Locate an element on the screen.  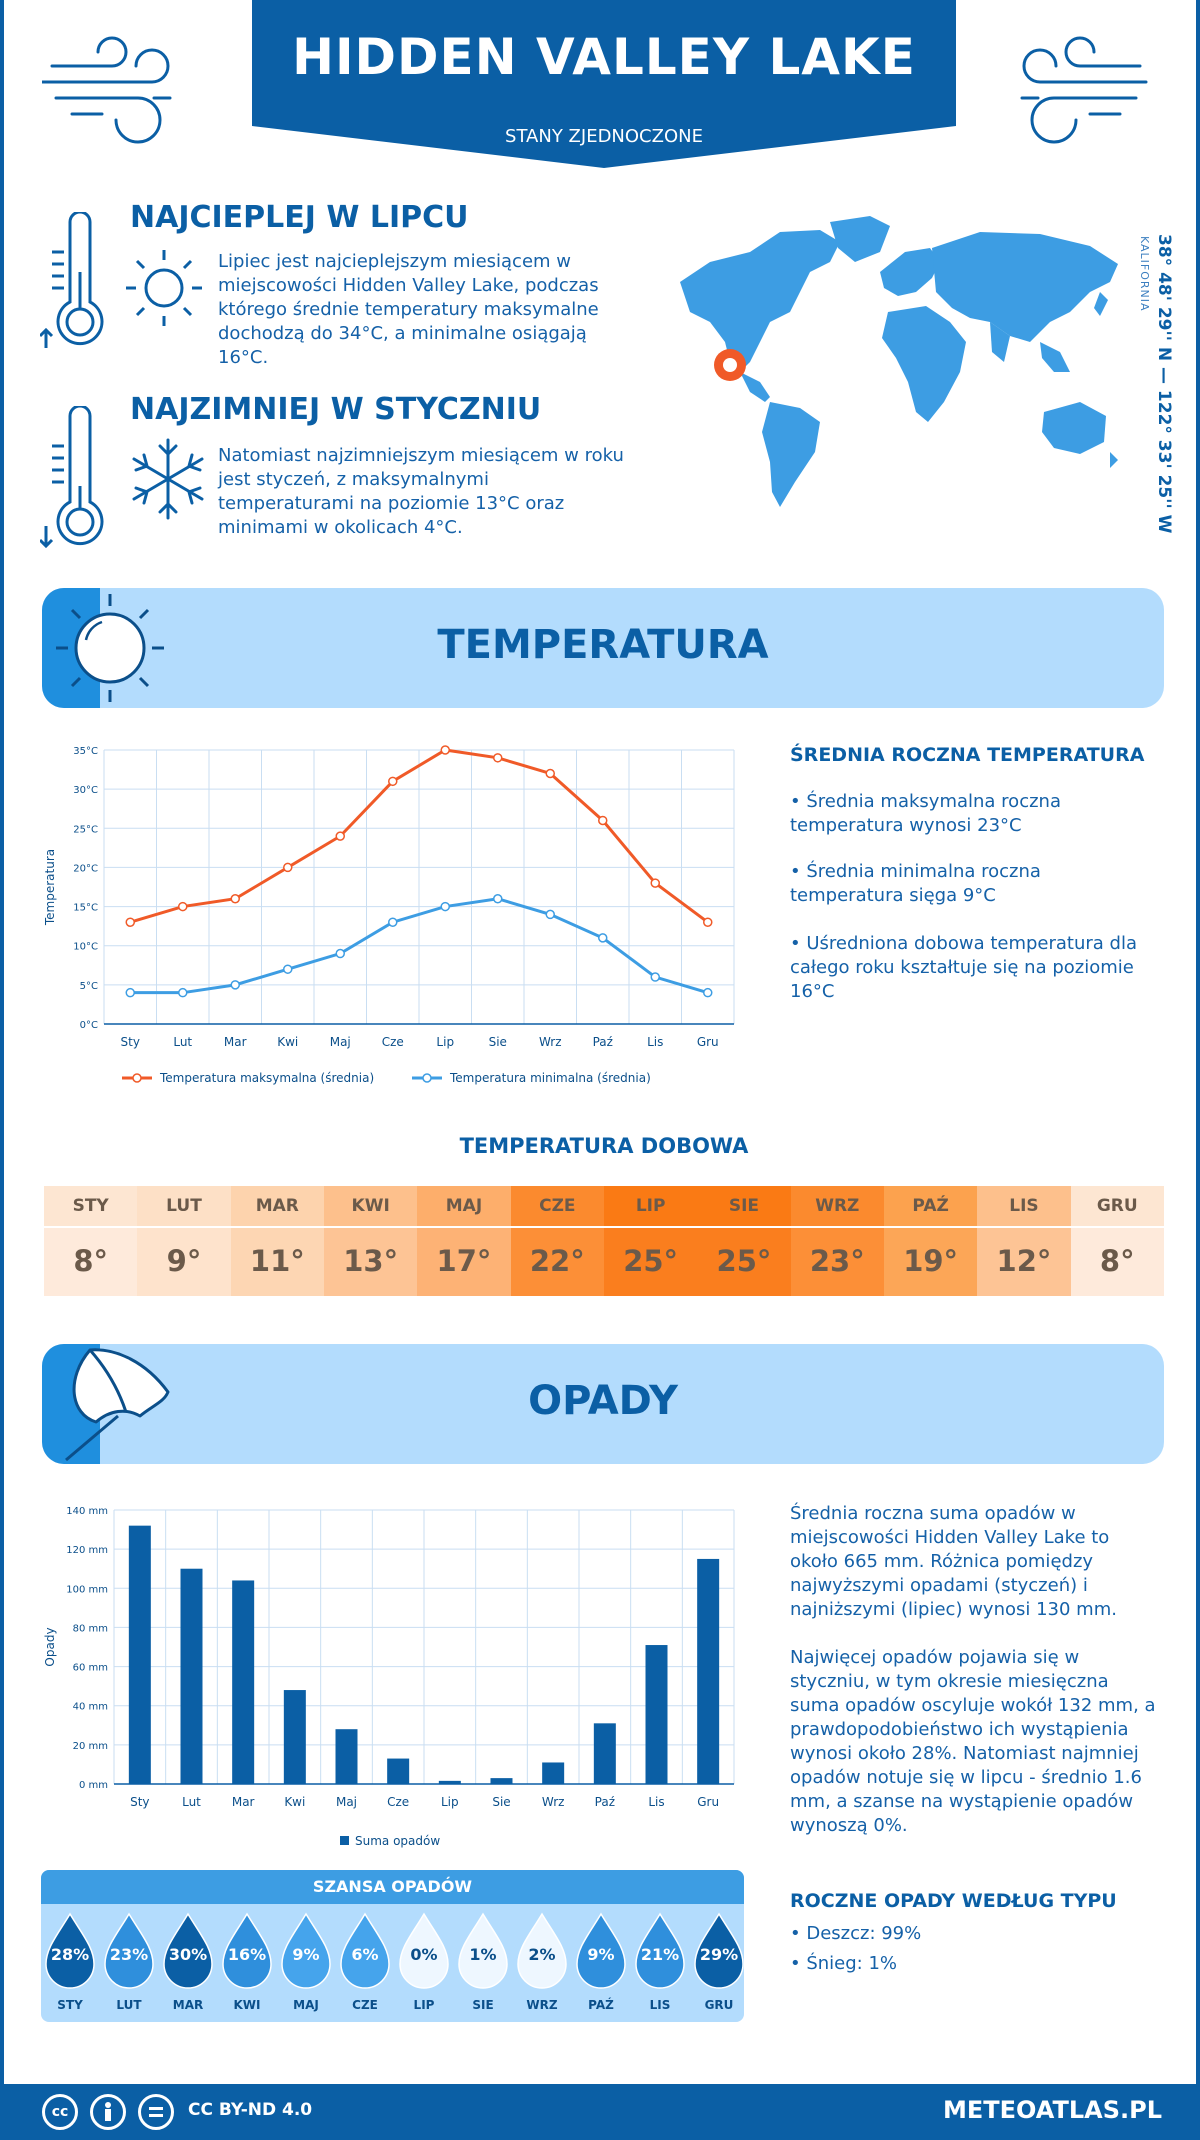
precip-chance-value: 29% is located at coordinates (719, 1954).